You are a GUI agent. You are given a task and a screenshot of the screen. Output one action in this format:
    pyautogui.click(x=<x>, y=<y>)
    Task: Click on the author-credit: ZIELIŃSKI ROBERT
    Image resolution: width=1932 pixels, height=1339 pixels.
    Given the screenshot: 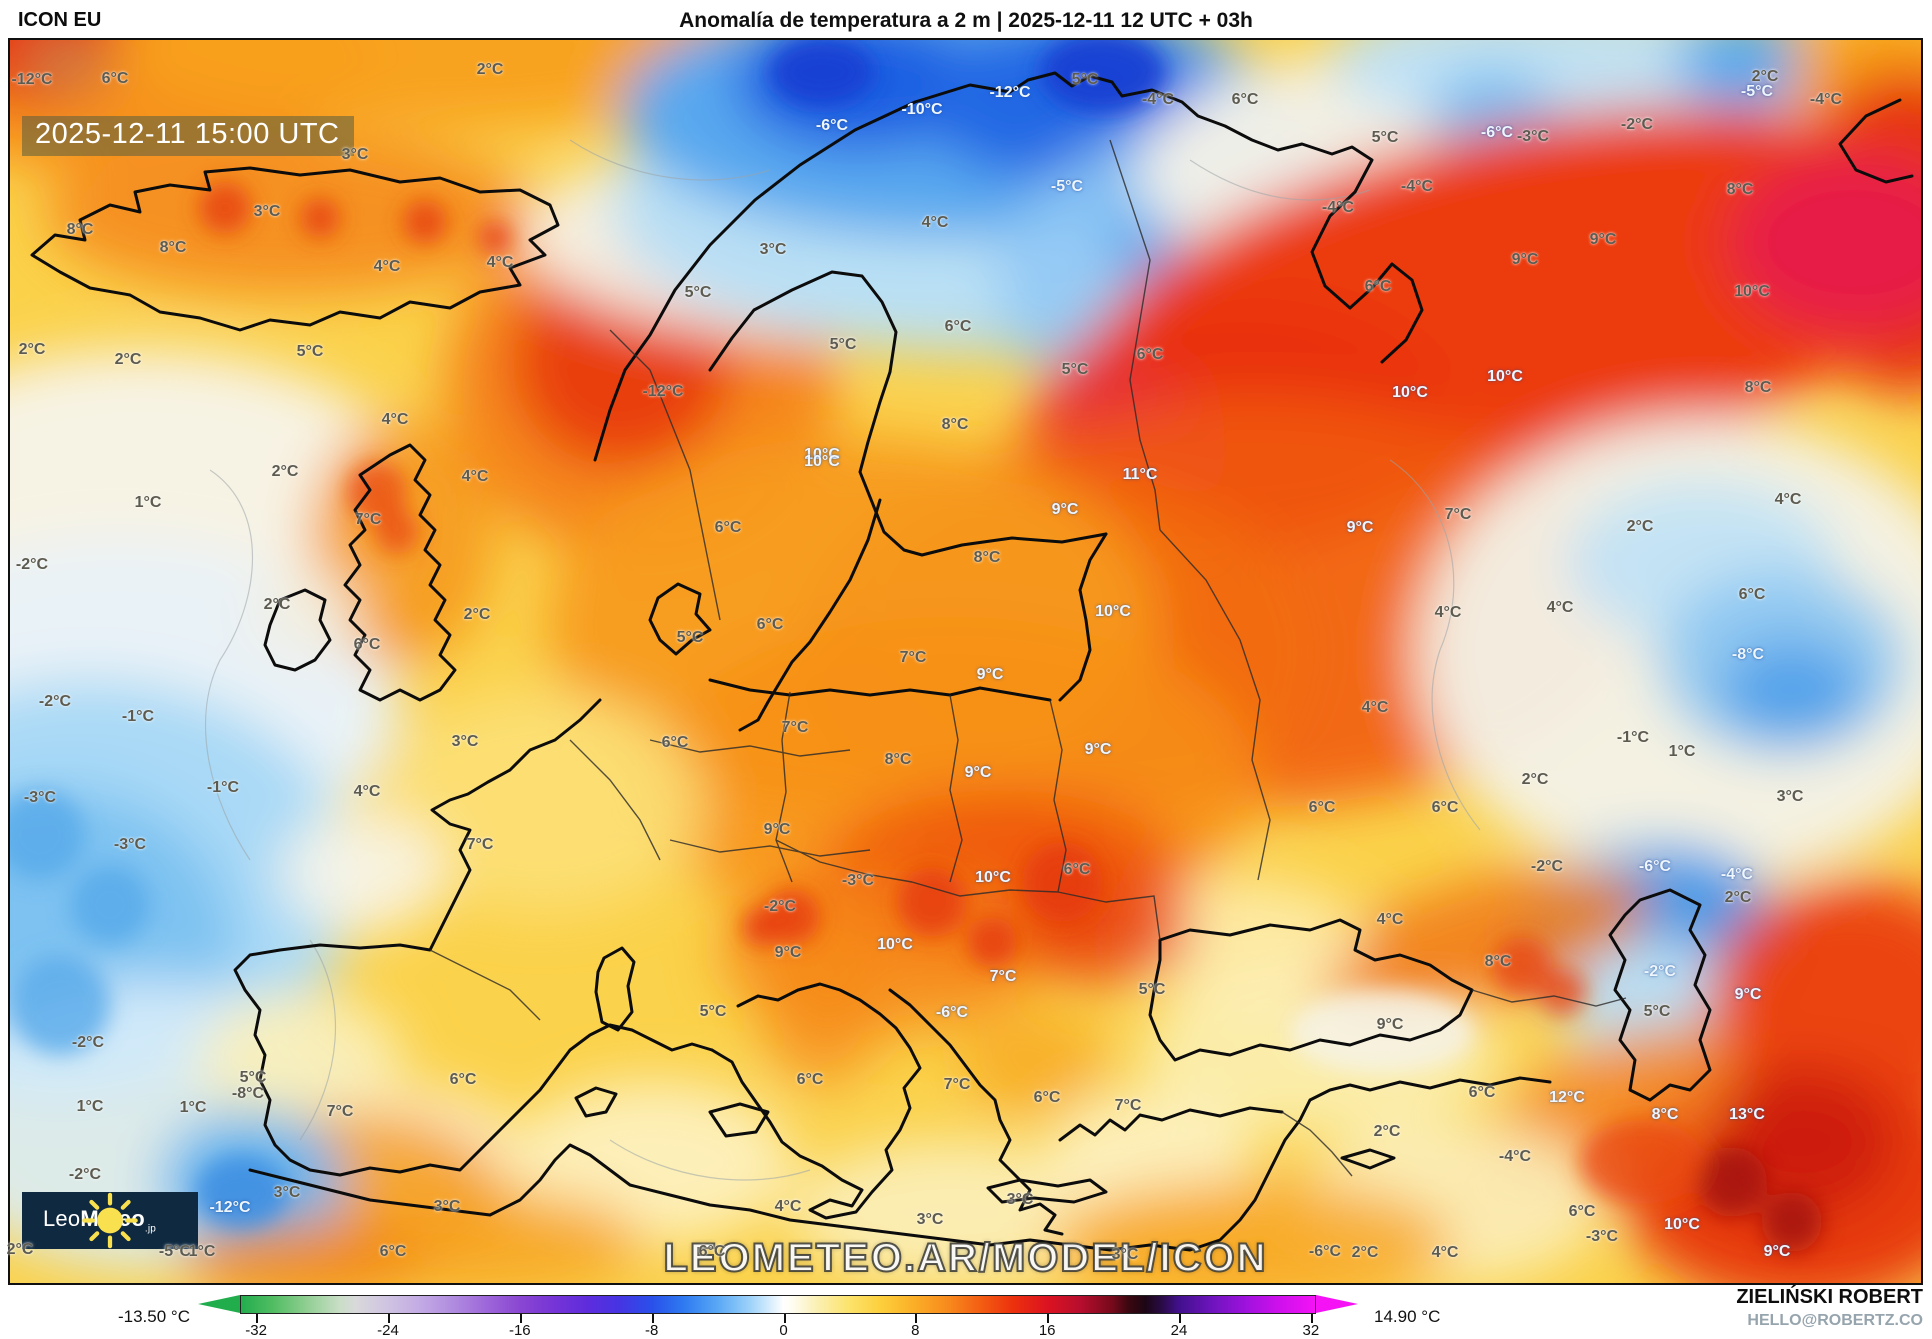 What is the action you would take?
    pyautogui.click(x=1829, y=1297)
    